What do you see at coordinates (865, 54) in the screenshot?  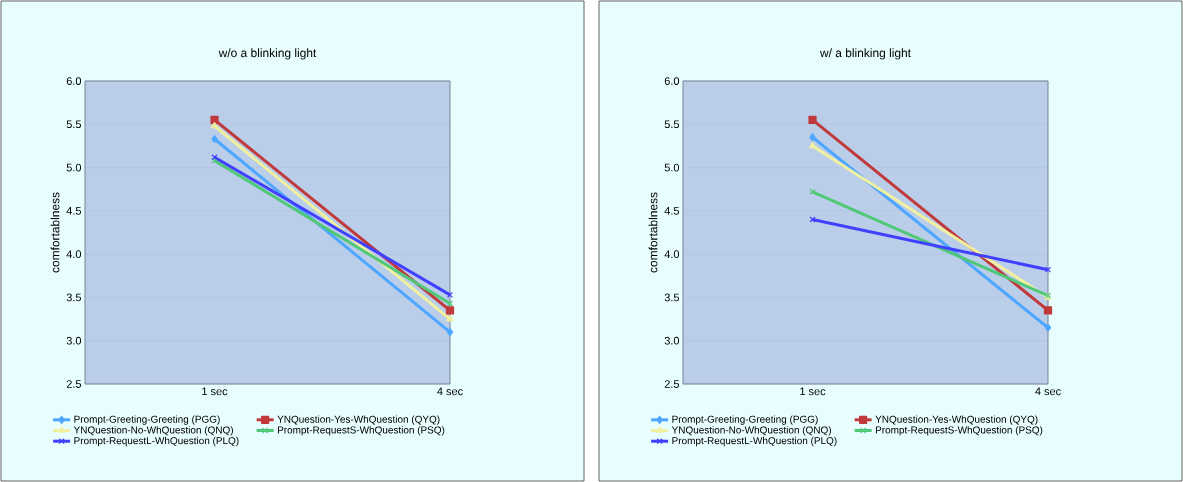 I see `chart-title: w/ a blinking light` at bounding box center [865, 54].